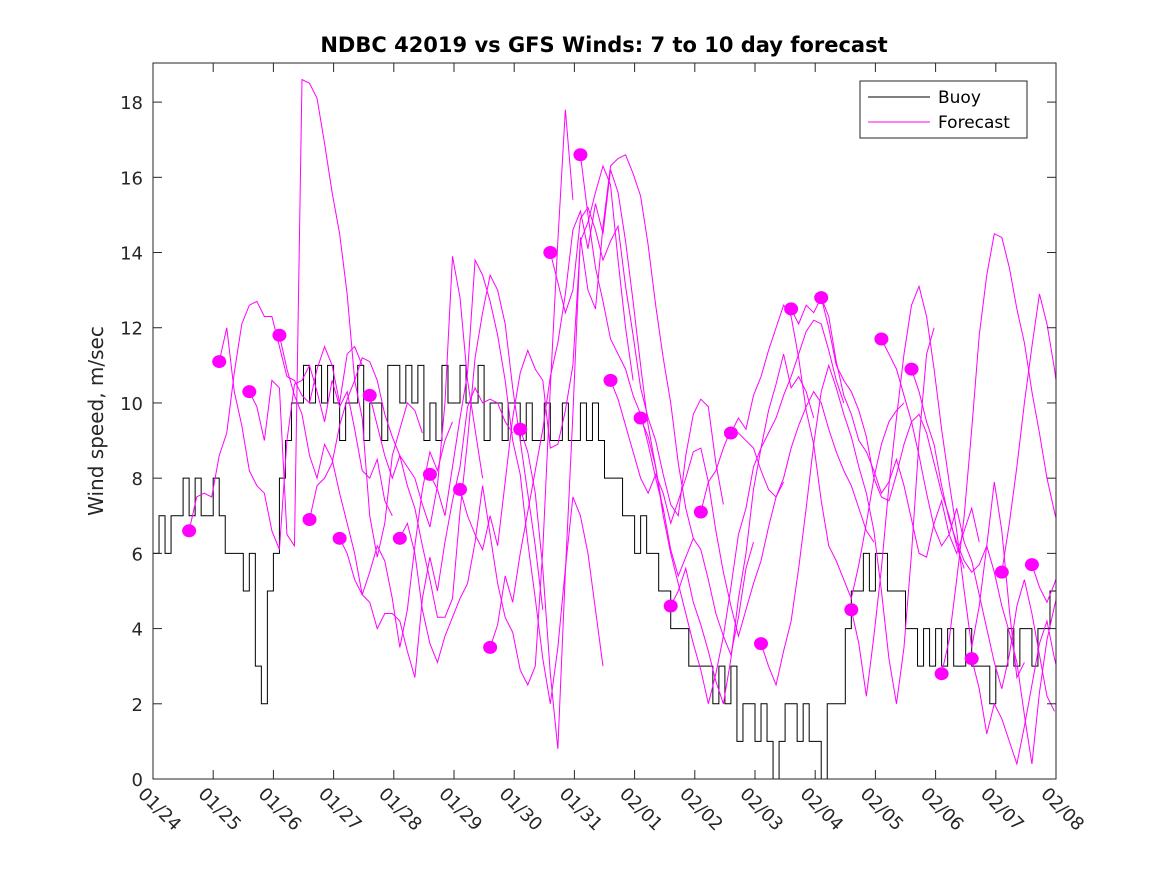  I want to click on x-tick-label: 02/02, so click(701, 810).